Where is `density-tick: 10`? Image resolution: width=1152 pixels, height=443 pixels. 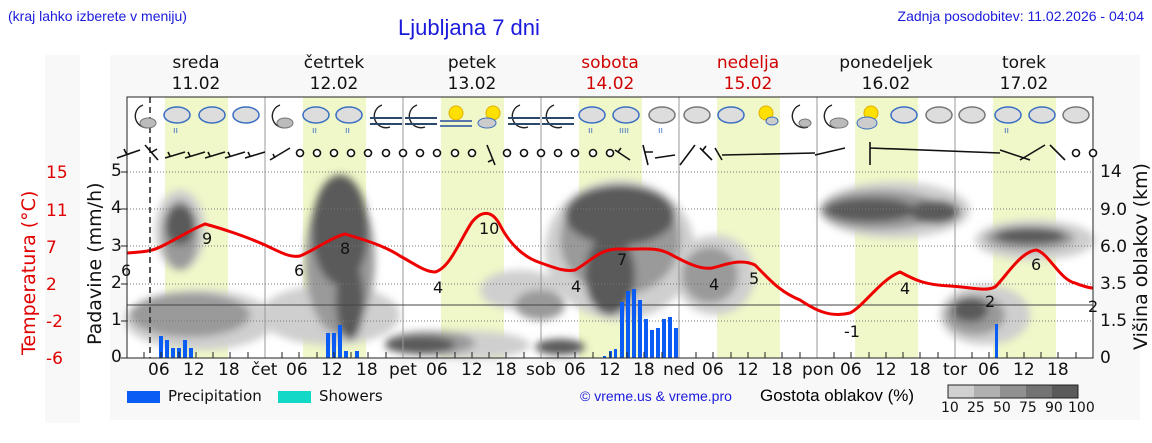 density-tick: 10 is located at coordinates (950, 408).